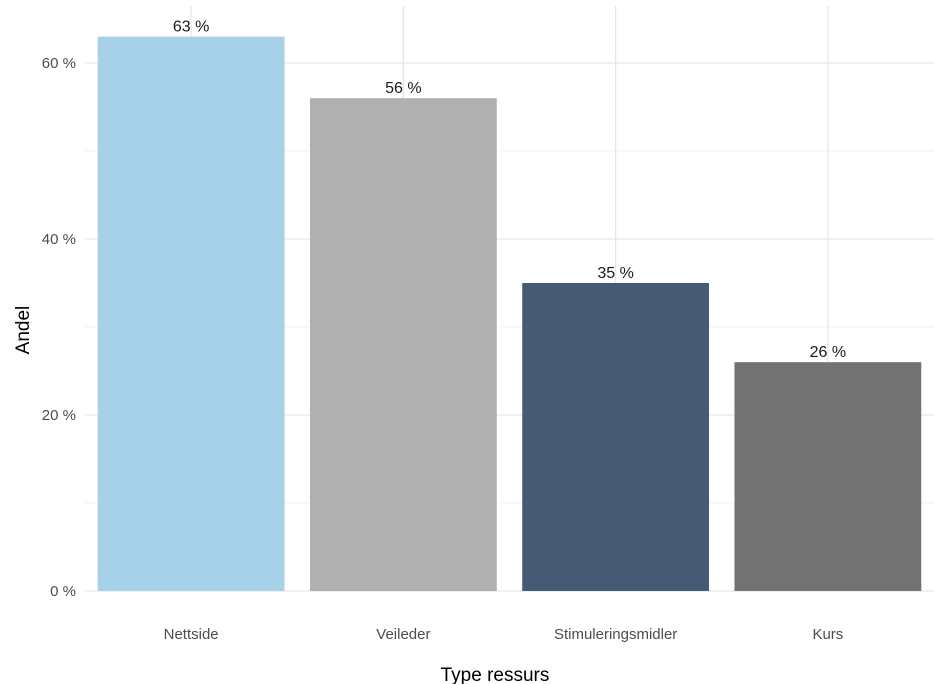  What do you see at coordinates (59, 63) in the screenshot?
I see `y-tick-label: 60 %` at bounding box center [59, 63].